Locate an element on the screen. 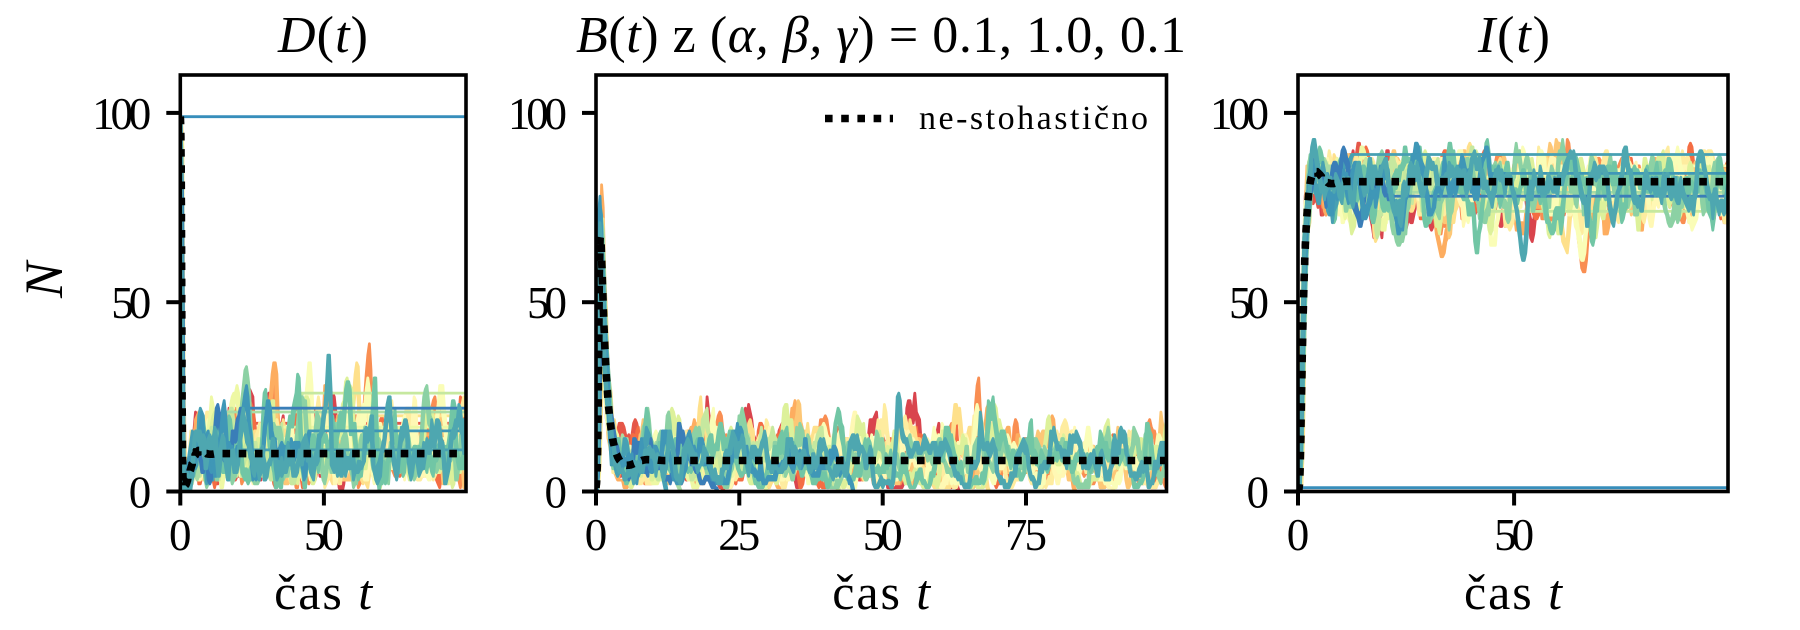  svg-text: 25 is located at coordinates (739, 535).